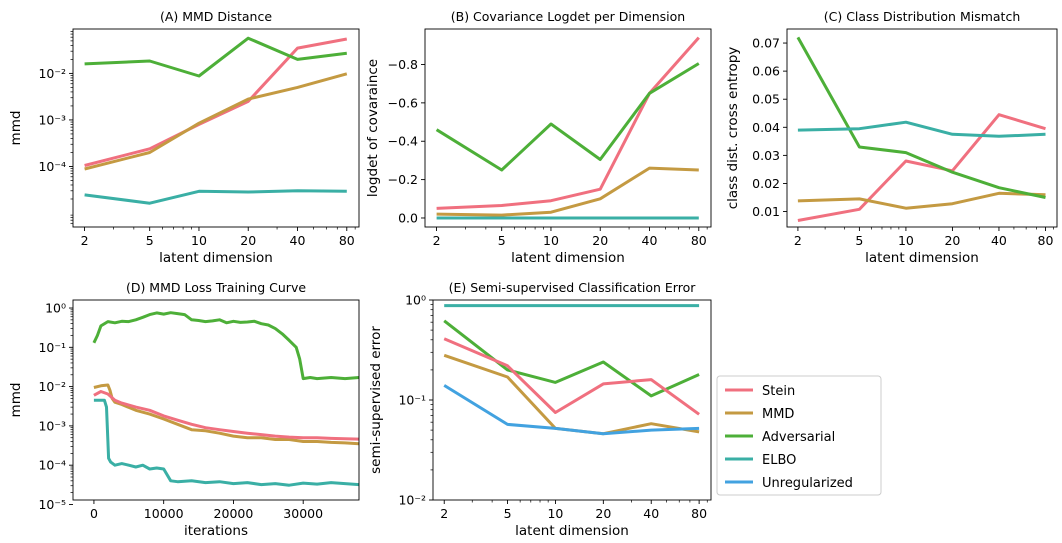 This screenshot has height=543, width=1062. I want to click on chart-title: (B) Covariance Logdet per Dimension, so click(568, 16).